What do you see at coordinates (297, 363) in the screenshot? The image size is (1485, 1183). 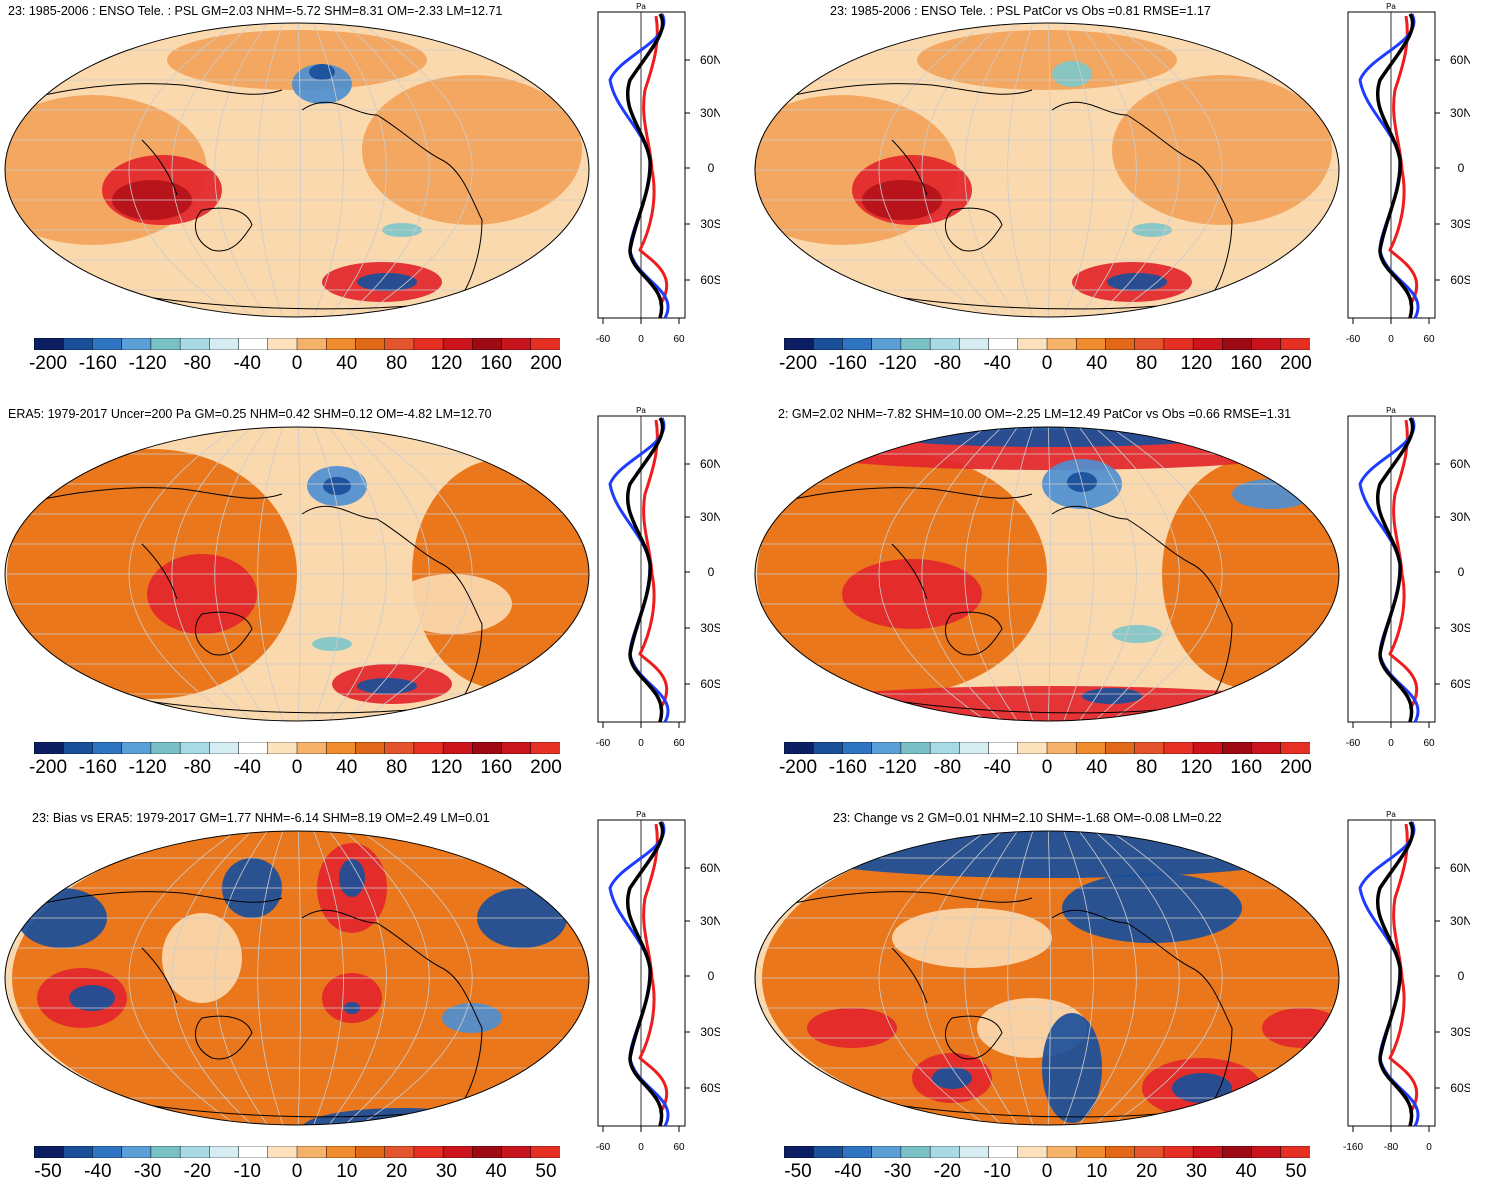 I see `colorbar-tick-label: 0` at bounding box center [297, 363].